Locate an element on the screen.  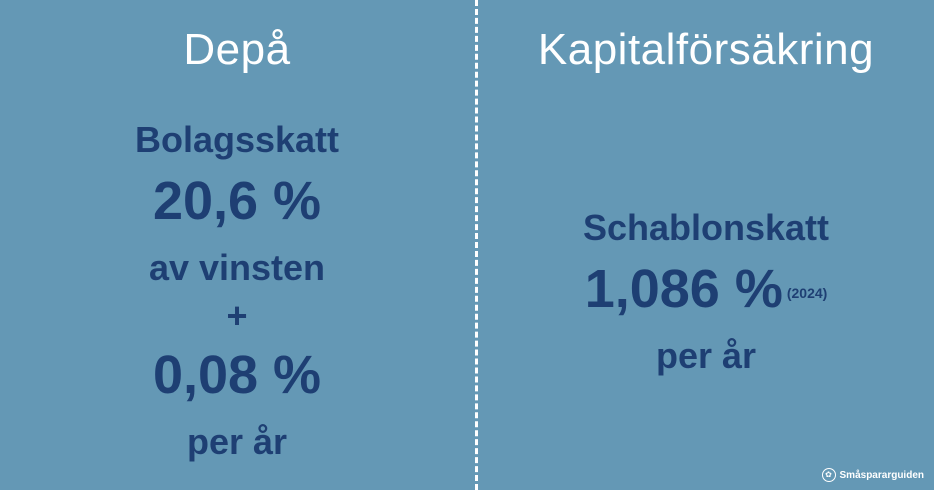
brand-name: Småspararguiden is located at coordinates (881, 475).